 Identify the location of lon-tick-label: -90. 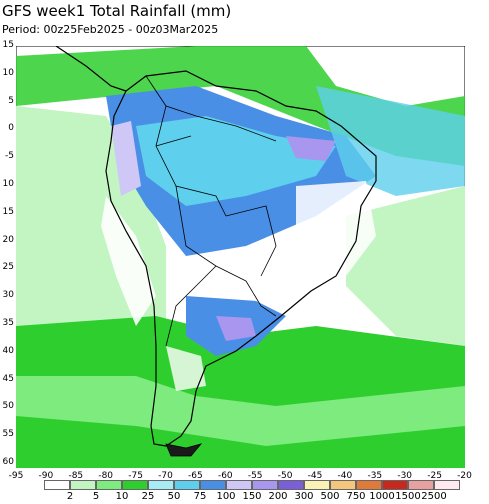
(46, 476).